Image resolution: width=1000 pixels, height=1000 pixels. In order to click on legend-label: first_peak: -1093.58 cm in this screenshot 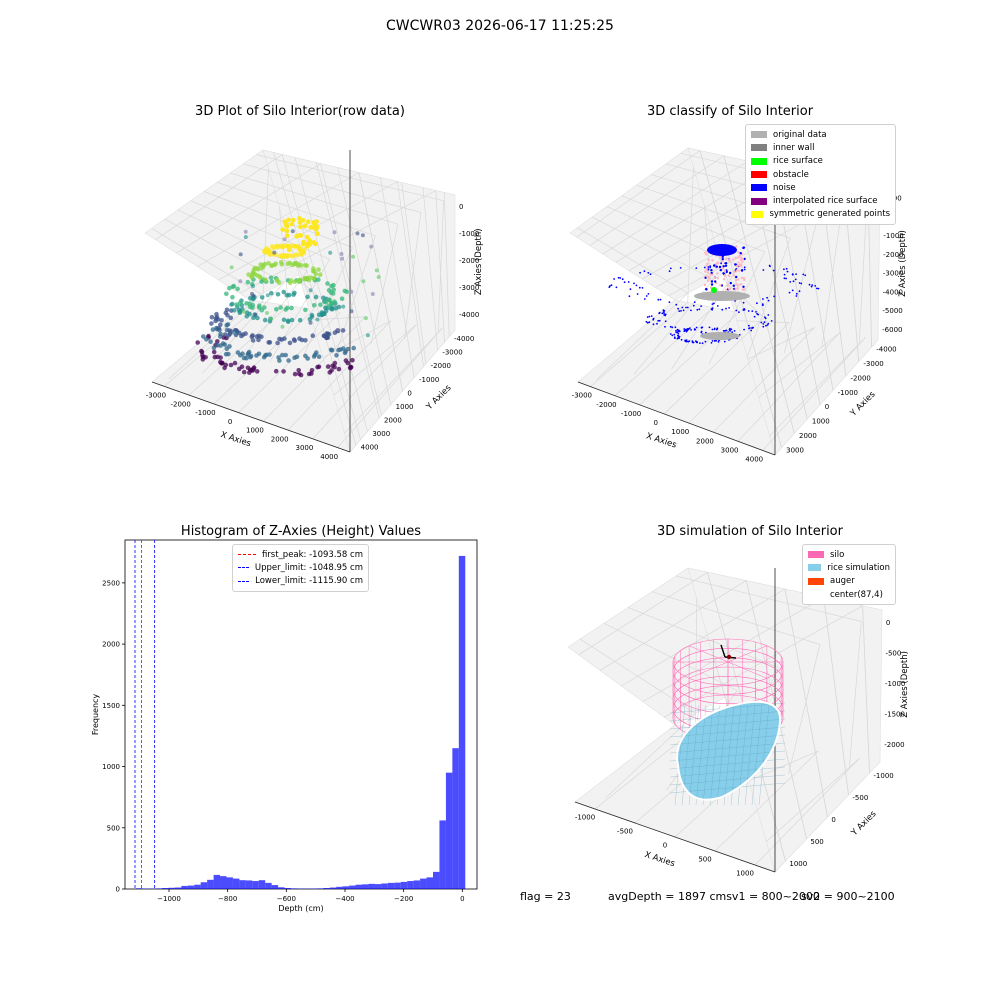, I will do `click(312, 554)`.